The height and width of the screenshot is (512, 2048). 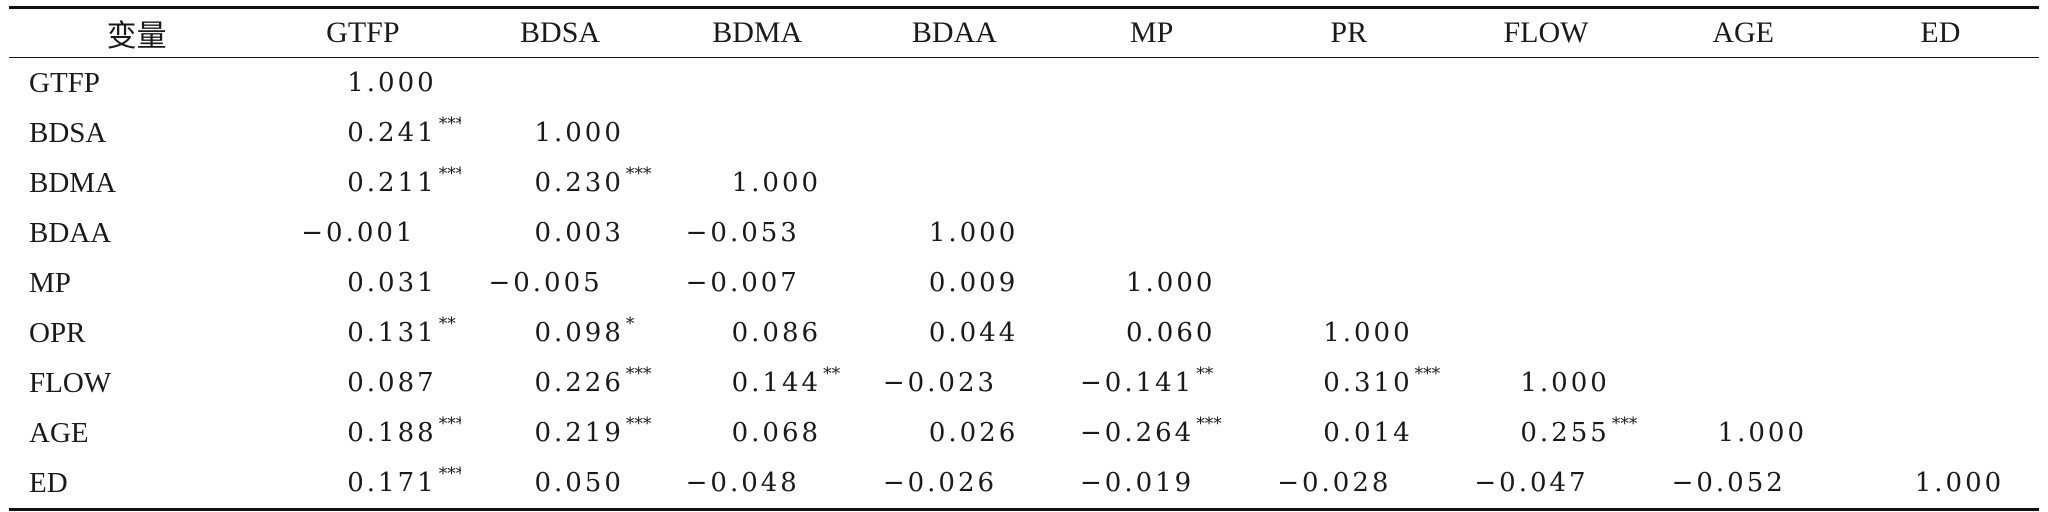 What do you see at coordinates (744, 283) in the screenshot?
I see `cell-content: −0.007` at bounding box center [744, 283].